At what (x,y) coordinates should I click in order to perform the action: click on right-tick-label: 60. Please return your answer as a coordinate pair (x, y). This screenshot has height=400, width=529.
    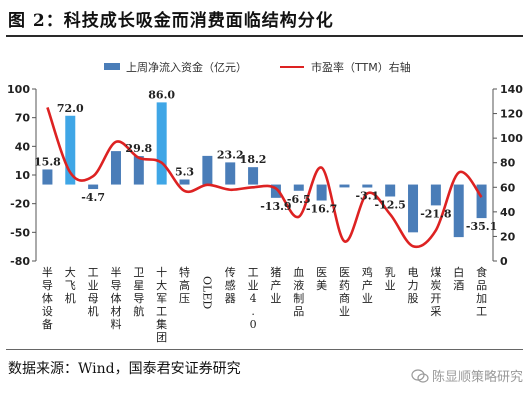
    Looking at the image, I should click on (508, 187).